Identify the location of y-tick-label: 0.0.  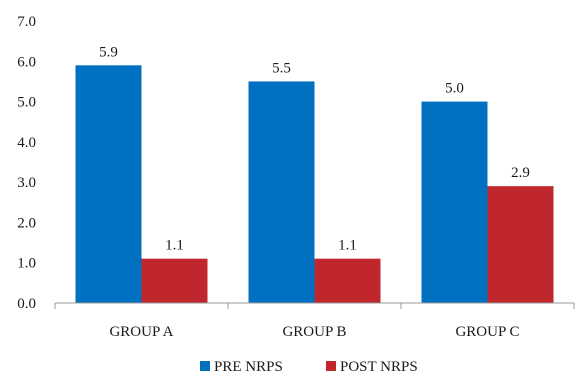
(26, 304).